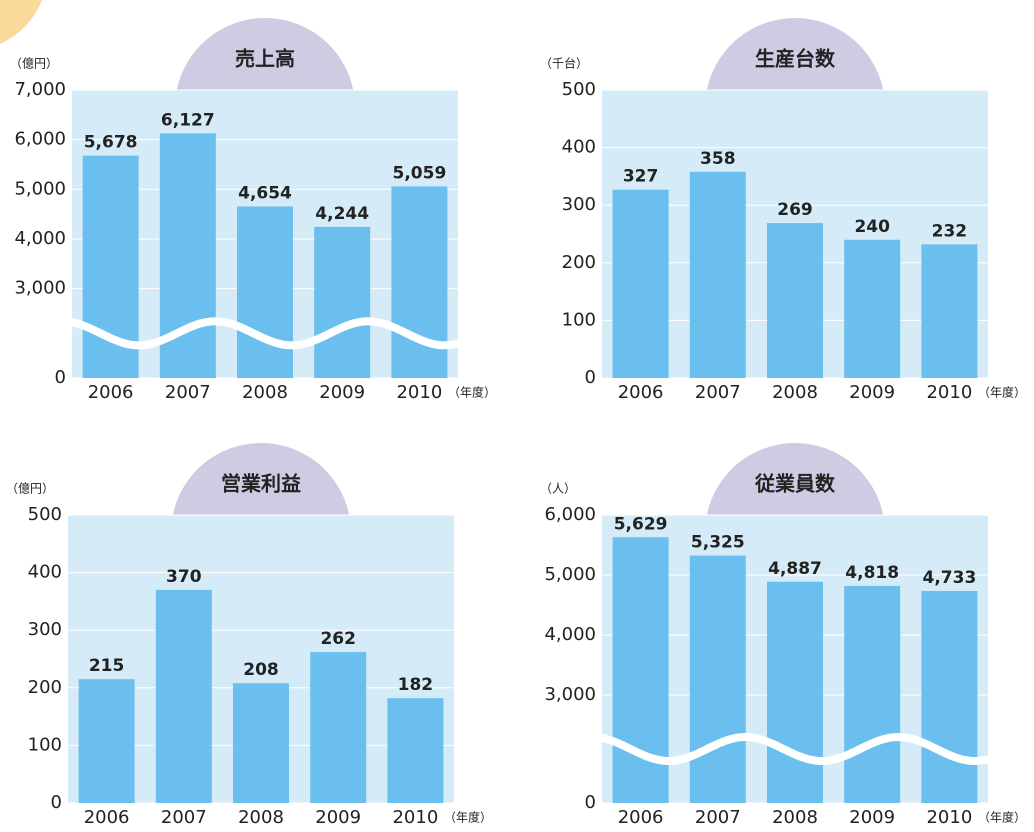 Image resolution: width=1034 pixels, height=832 pixels. I want to click on value-label: 4,818, so click(872, 573).